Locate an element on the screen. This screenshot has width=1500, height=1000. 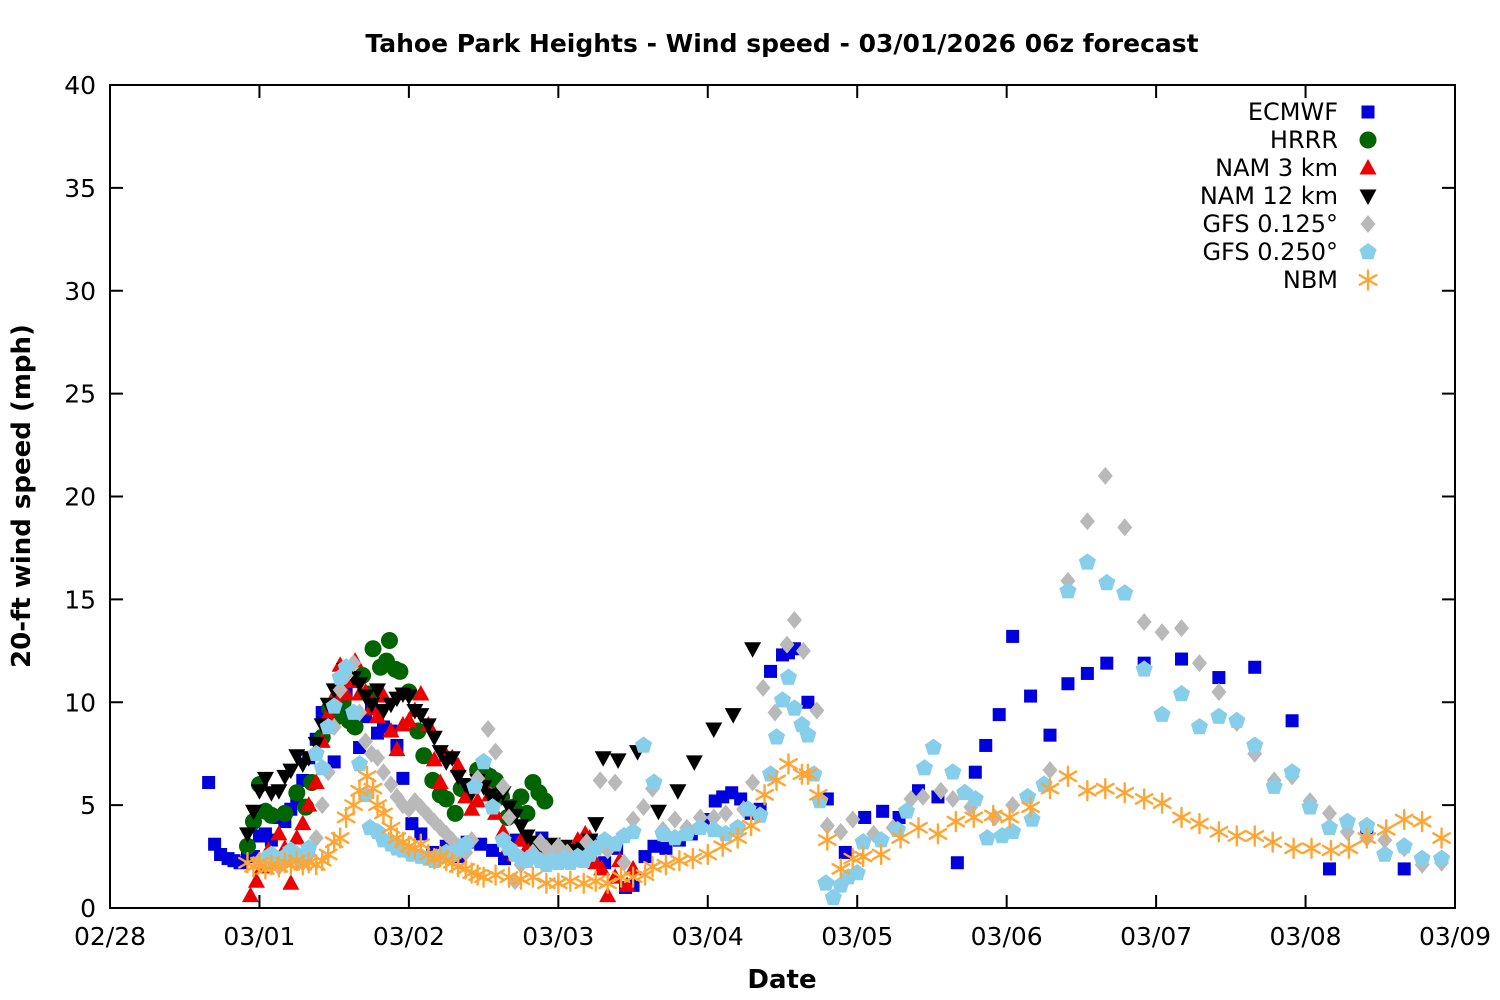
y-tick-label: 5 is located at coordinates (88, 805).